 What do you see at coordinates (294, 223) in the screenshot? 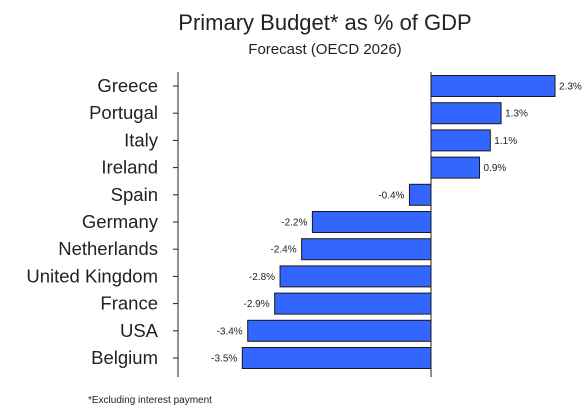
I see `data-label: -2.2%` at bounding box center [294, 223].